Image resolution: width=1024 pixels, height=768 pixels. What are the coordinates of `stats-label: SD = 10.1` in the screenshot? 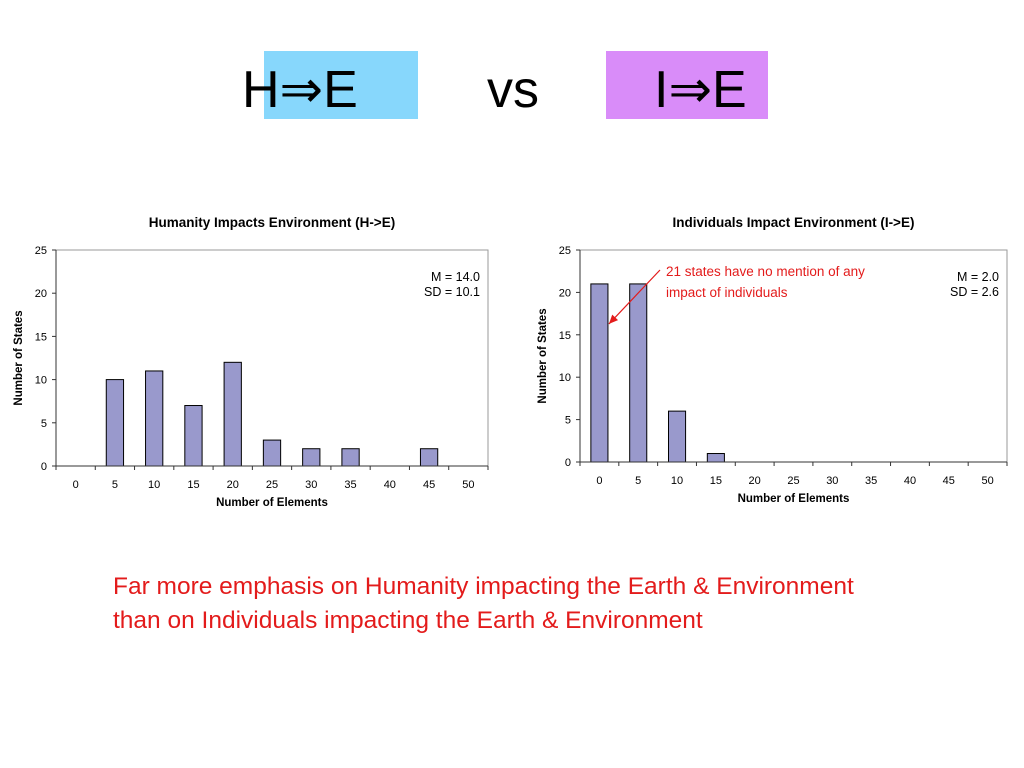 It's located at (452, 292).